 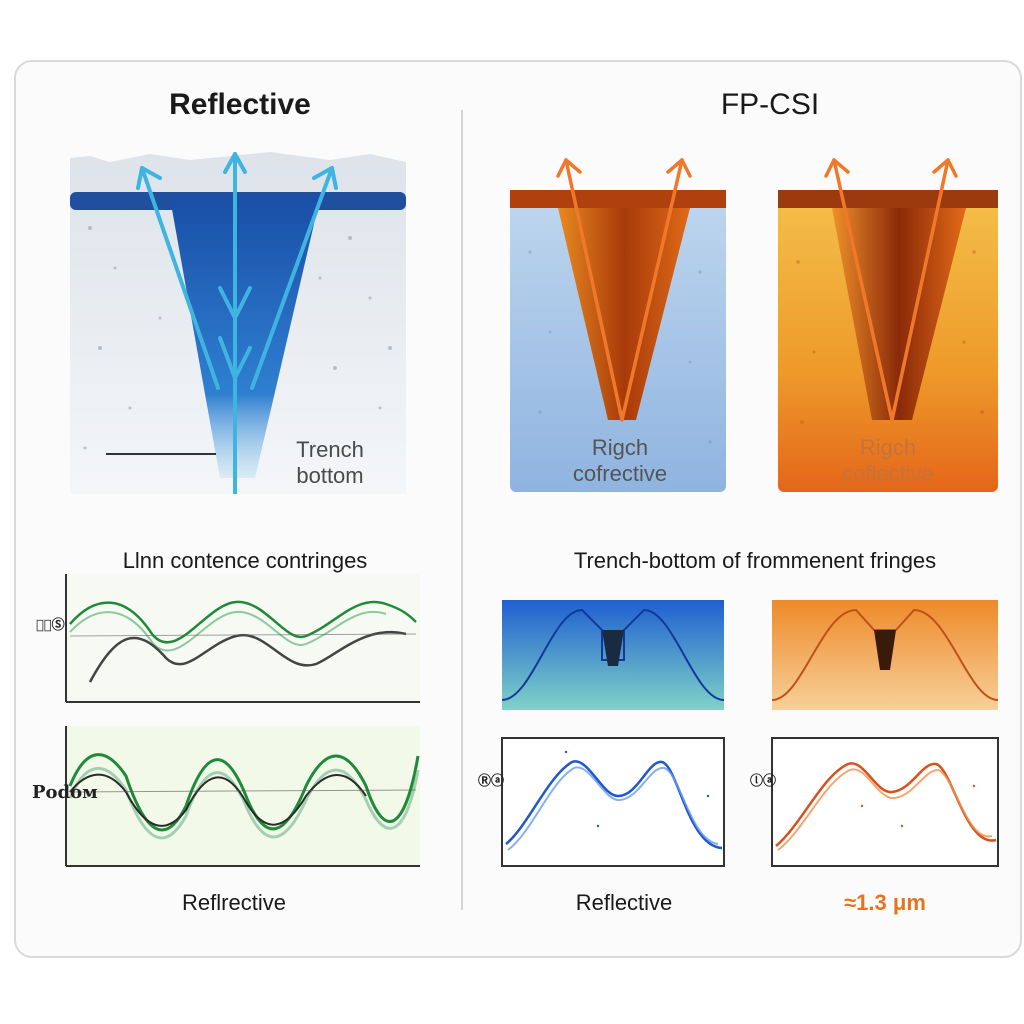 I want to click on left-chart-top: Ⓡ͟Ⓢ, so click(x=228, y=641).